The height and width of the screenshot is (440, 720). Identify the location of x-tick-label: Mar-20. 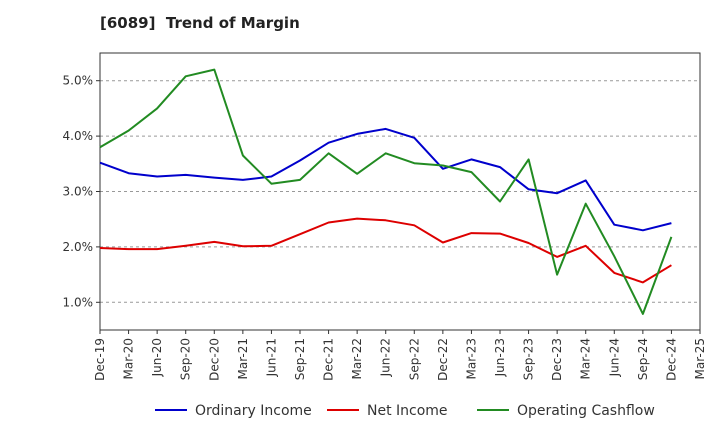
(129, 358).